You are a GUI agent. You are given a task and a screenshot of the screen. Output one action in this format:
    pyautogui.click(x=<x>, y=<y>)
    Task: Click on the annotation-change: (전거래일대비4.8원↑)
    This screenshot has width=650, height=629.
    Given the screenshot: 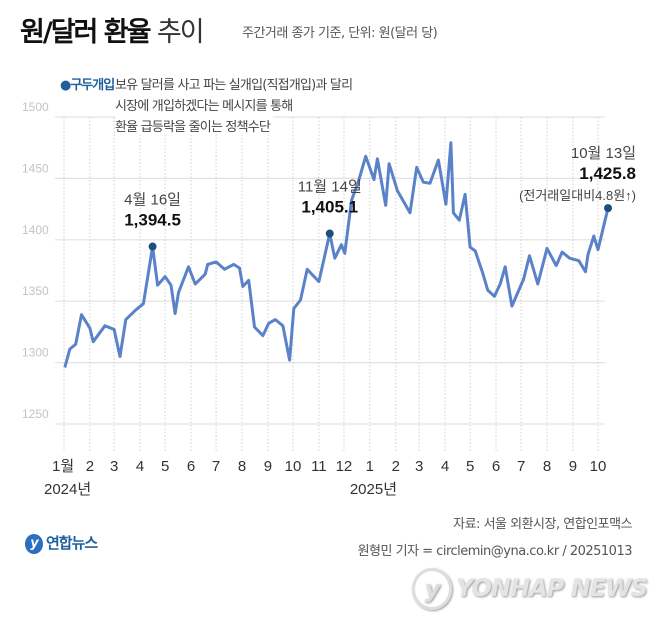 What is the action you would take?
    pyautogui.click(x=577, y=195)
    